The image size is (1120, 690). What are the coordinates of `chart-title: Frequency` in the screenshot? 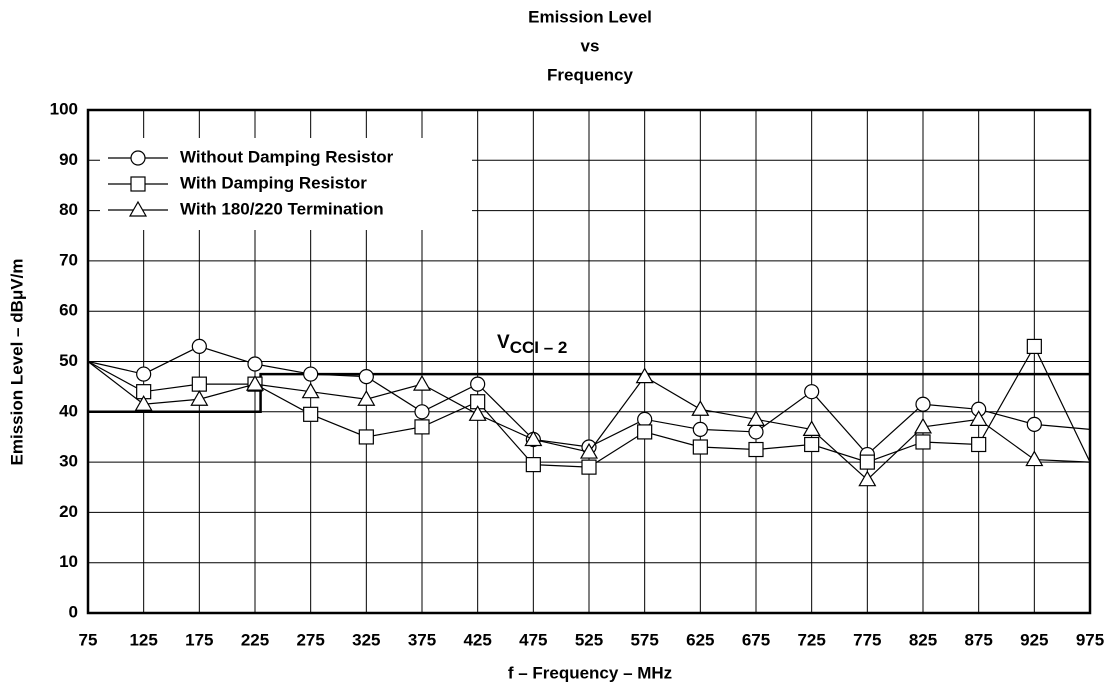 It's located at (590, 74).